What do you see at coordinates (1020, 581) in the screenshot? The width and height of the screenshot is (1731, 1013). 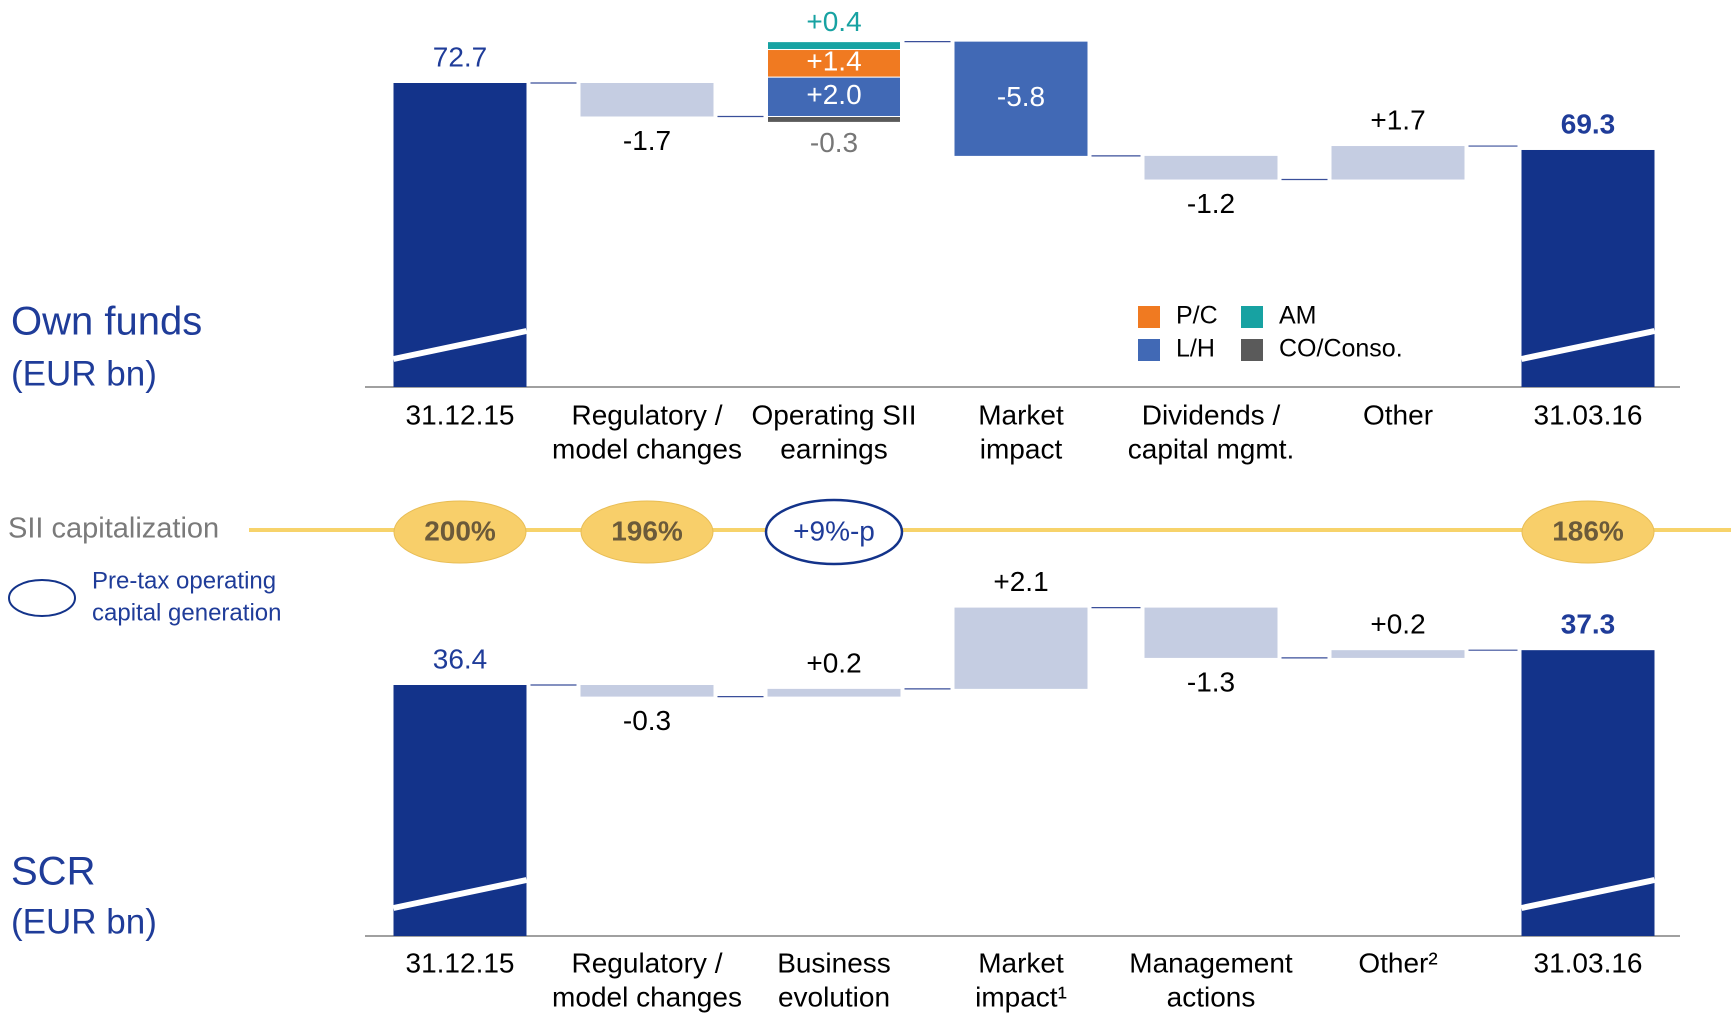 I see `data-label: +2.1` at bounding box center [1020, 581].